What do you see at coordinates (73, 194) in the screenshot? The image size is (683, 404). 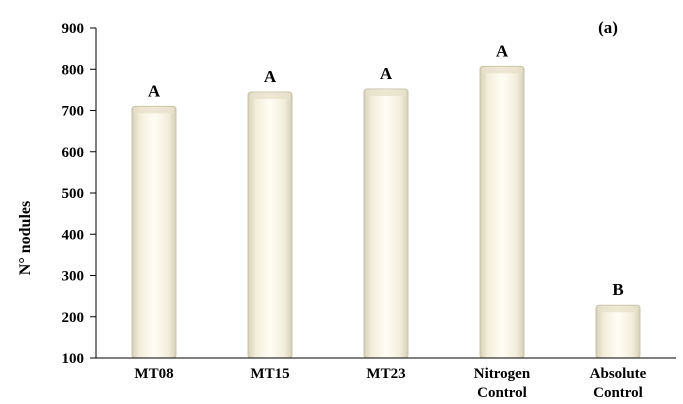 I see `y-tick-label: 500` at bounding box center [73, 194].